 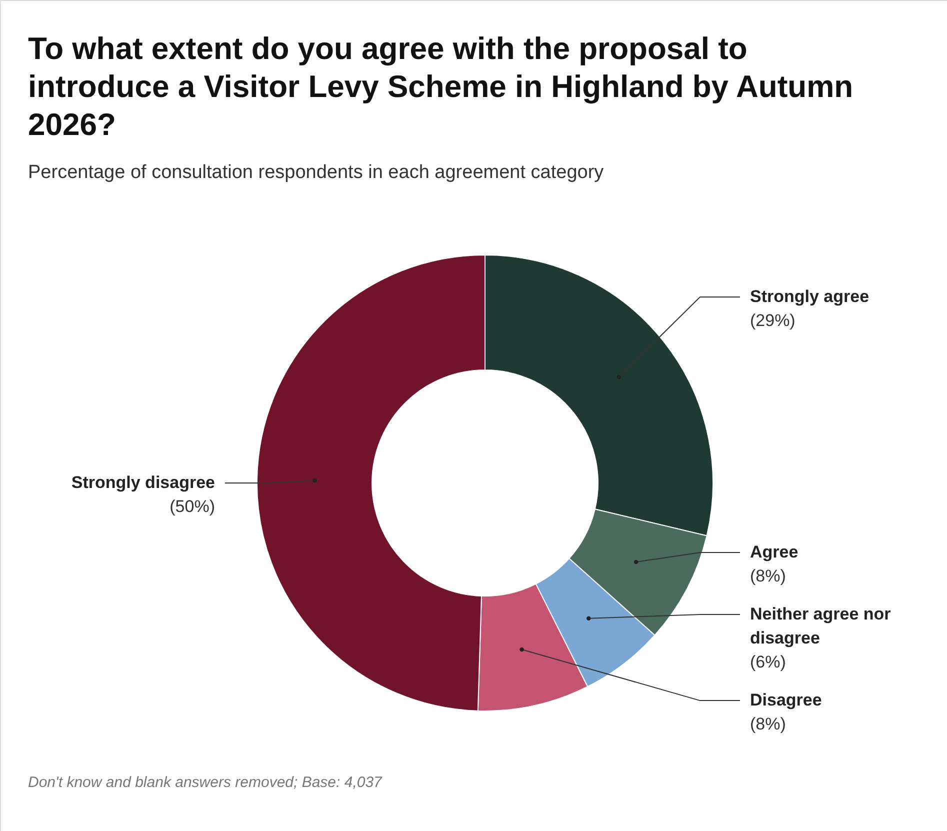 I want to click on slice-label: Strongly disagree, so click(x=143, y=482).